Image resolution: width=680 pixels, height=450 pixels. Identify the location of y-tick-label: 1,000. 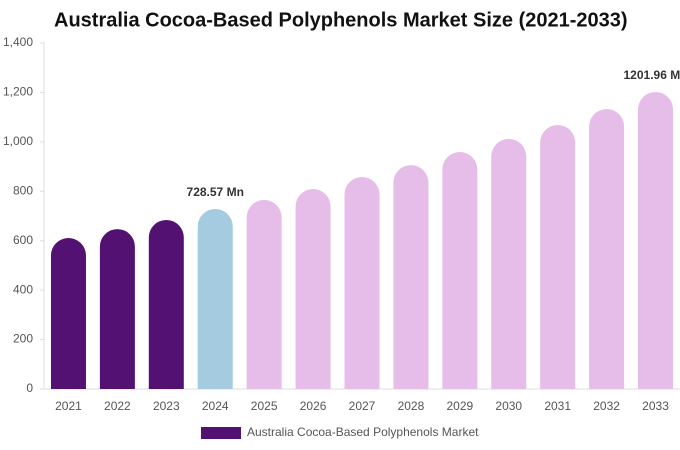
(18, 141).